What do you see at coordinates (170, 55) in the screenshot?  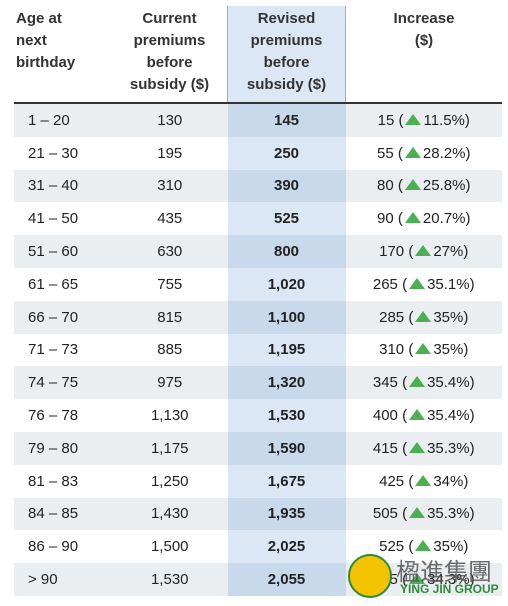 I see `header-cell: Current premiums before subsidy ($)` at bounding box center [170, 55].